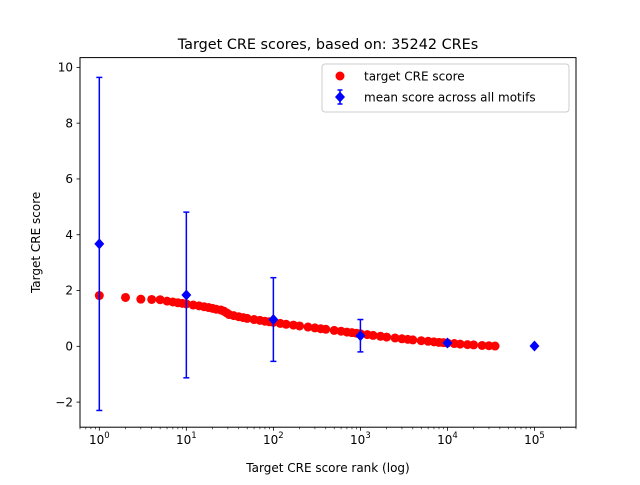 The height and width of the screenshot is (485, 640). Describe the element at coordinates (69, 179) in the screenshot. I see `y-tick-label: 6` at that location.